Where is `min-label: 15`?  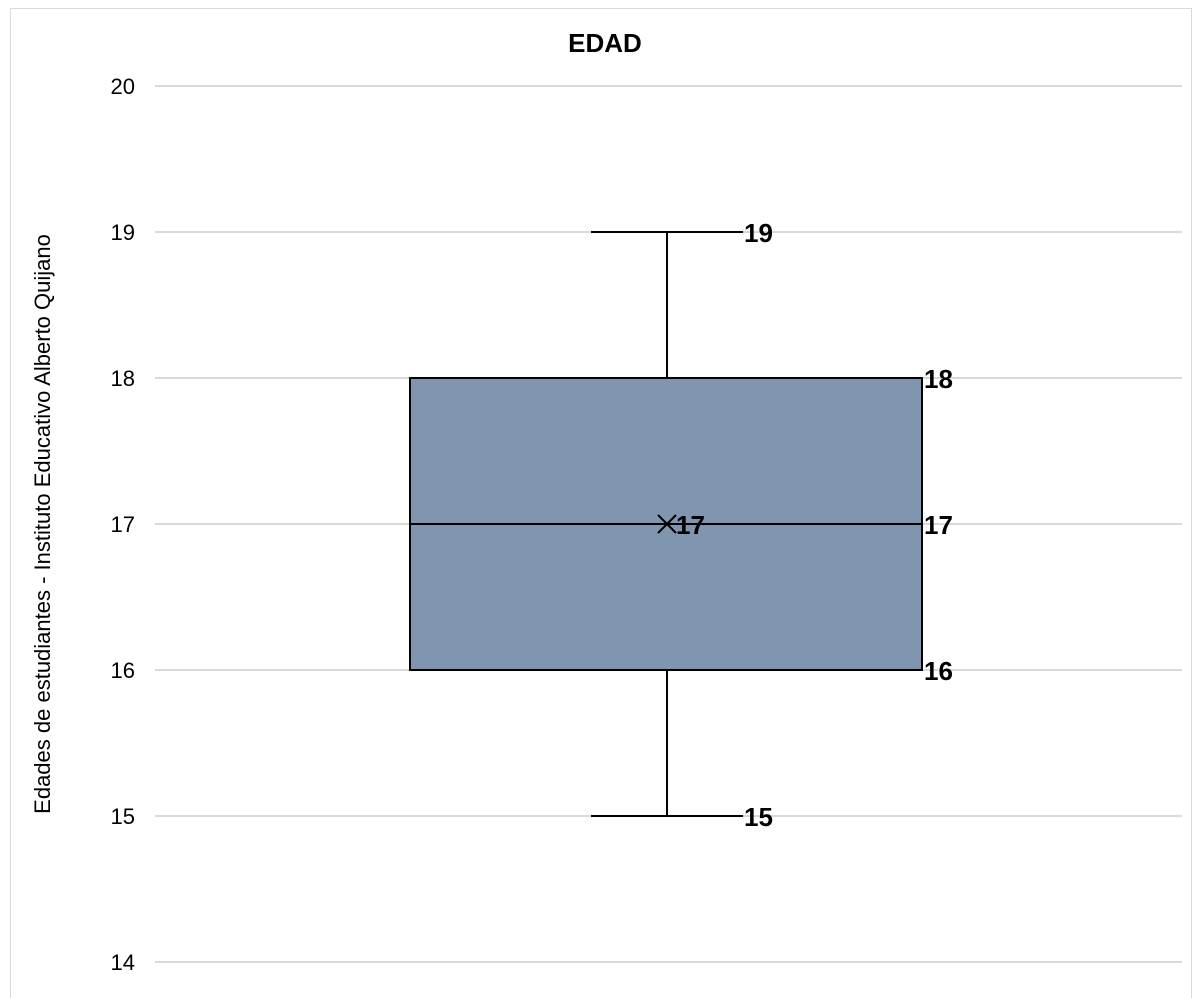 min-label: 15 is located at coordinates (758, 817).